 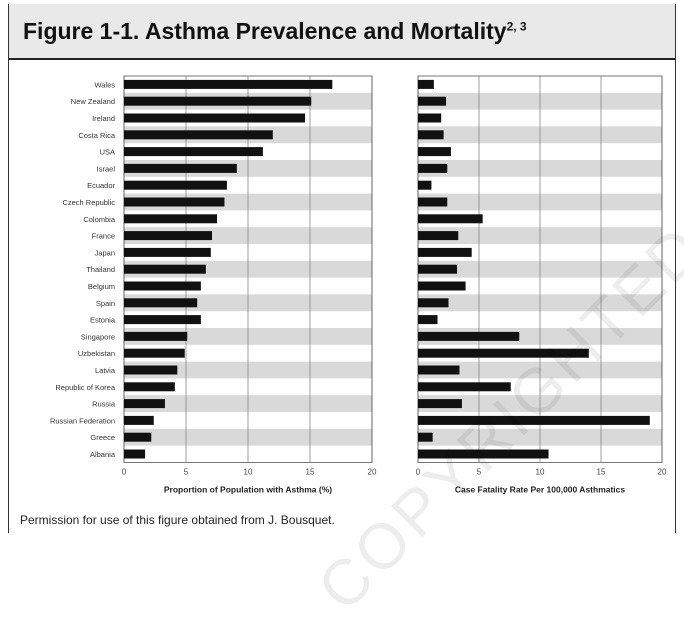 What do you see at coordinates (85, 387) in the screenshot?
I see `category-label: Republic of Korea` at bounding box center [85, 387].